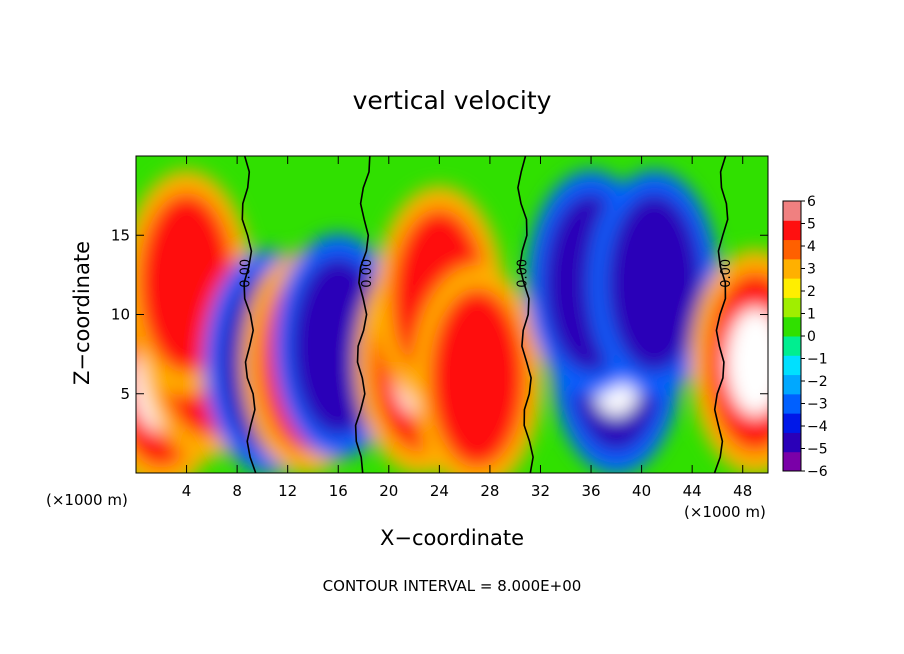 Image resolution: width=904 pixels, height=654 pixels. What do you see at coordinates (590, 491) in the screenshot?
I see `x-tick-label: 36` at bounding box center [590, 491].